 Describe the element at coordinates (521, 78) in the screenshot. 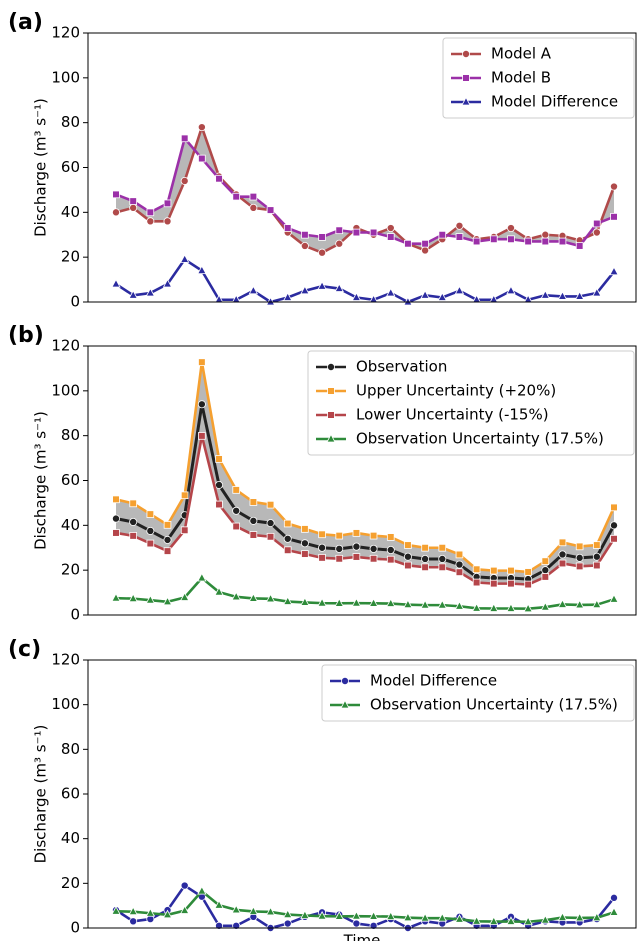

I see `legend-label: Model B` at that location.